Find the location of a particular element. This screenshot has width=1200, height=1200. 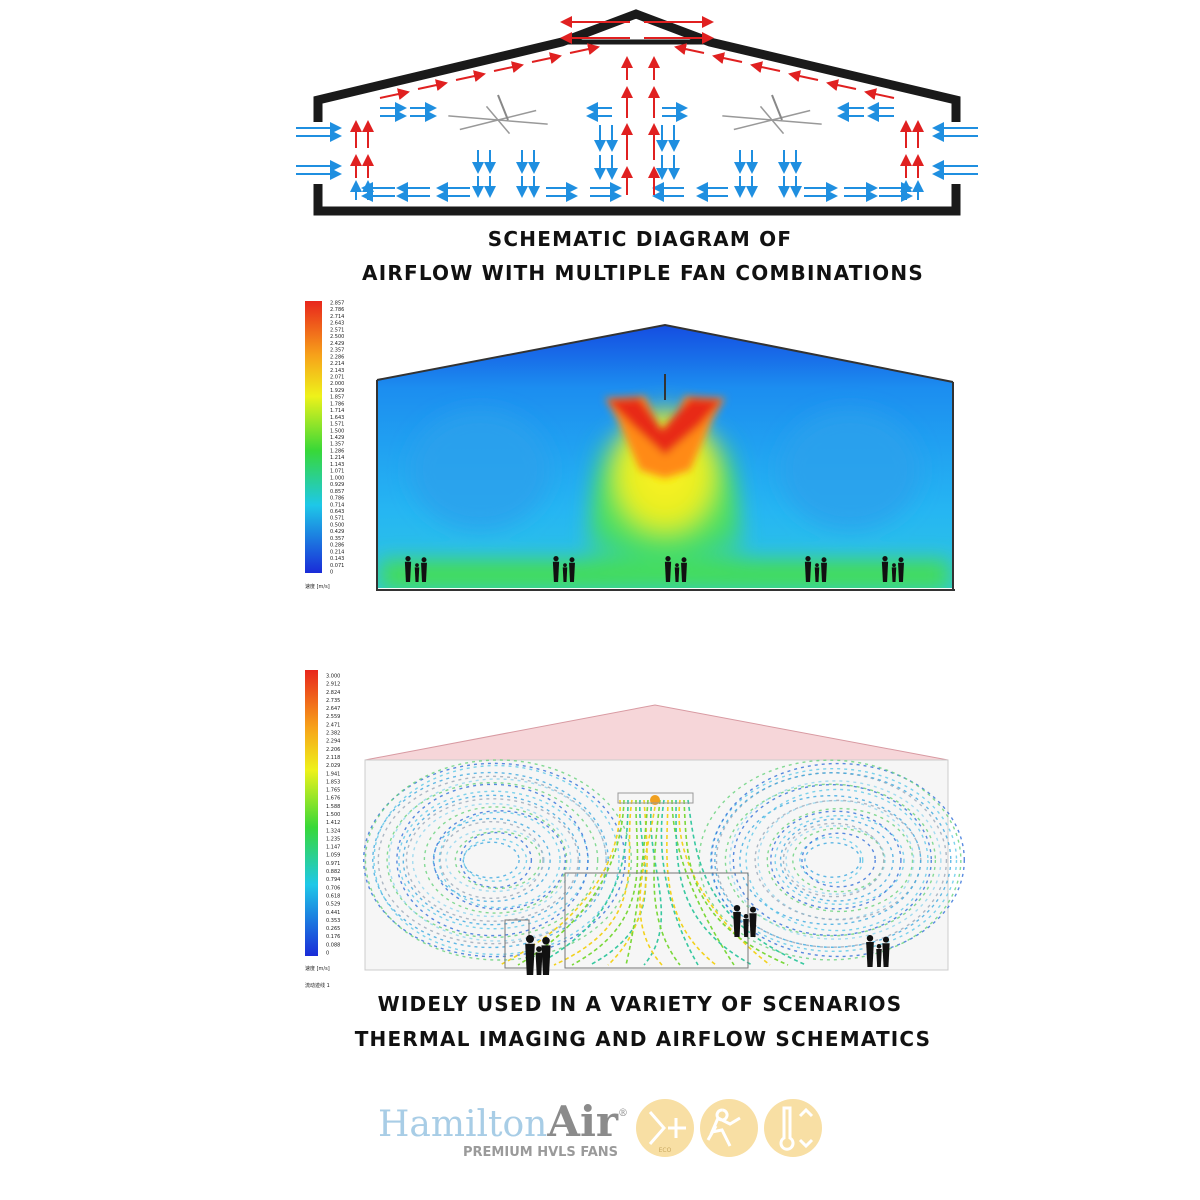

scale-label: 0.643 is located at coordinates (337, 512).